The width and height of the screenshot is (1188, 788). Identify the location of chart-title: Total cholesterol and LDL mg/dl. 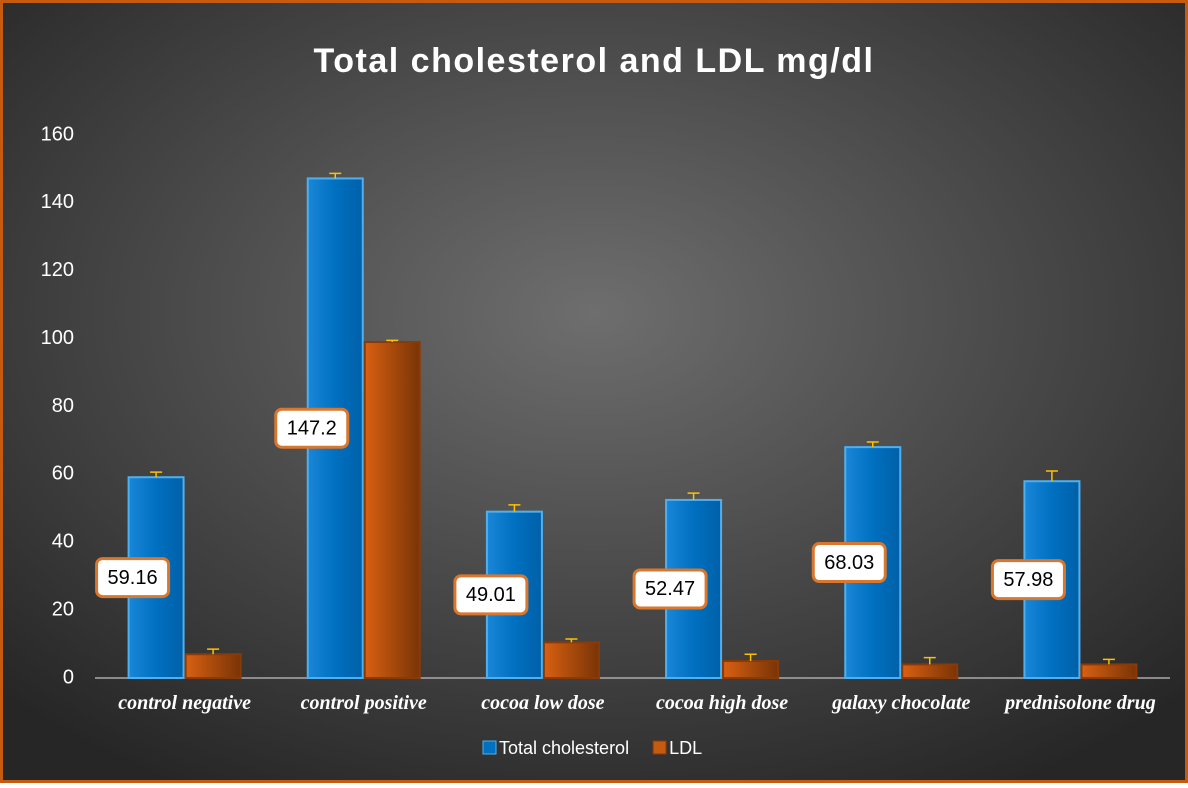
(594, 61).